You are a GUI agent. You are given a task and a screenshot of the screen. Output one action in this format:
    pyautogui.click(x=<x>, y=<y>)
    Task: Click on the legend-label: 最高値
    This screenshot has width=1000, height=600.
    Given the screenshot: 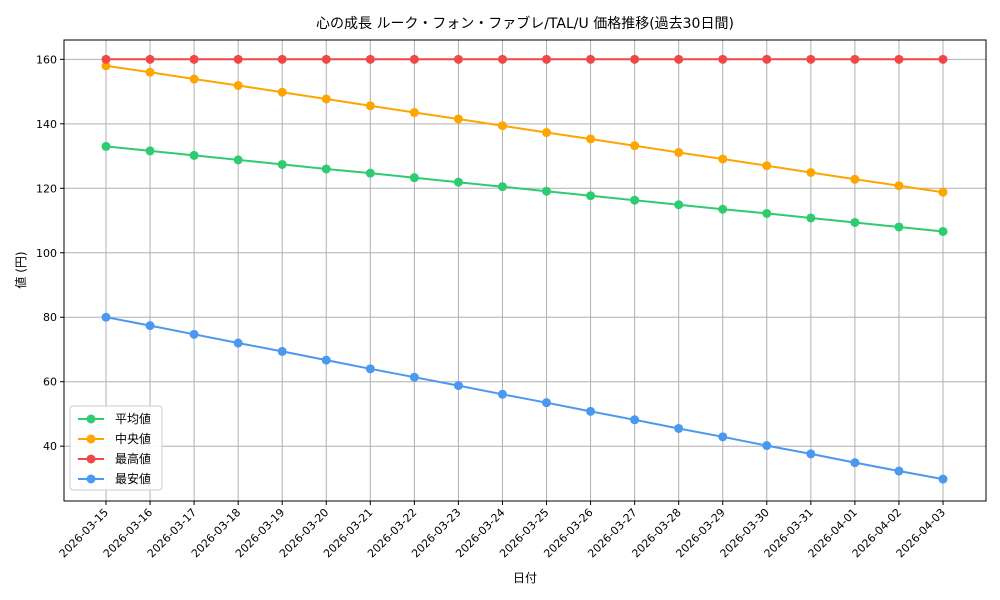 What is the action you would take?
    pyautogui.click(x=133, y=458)
    